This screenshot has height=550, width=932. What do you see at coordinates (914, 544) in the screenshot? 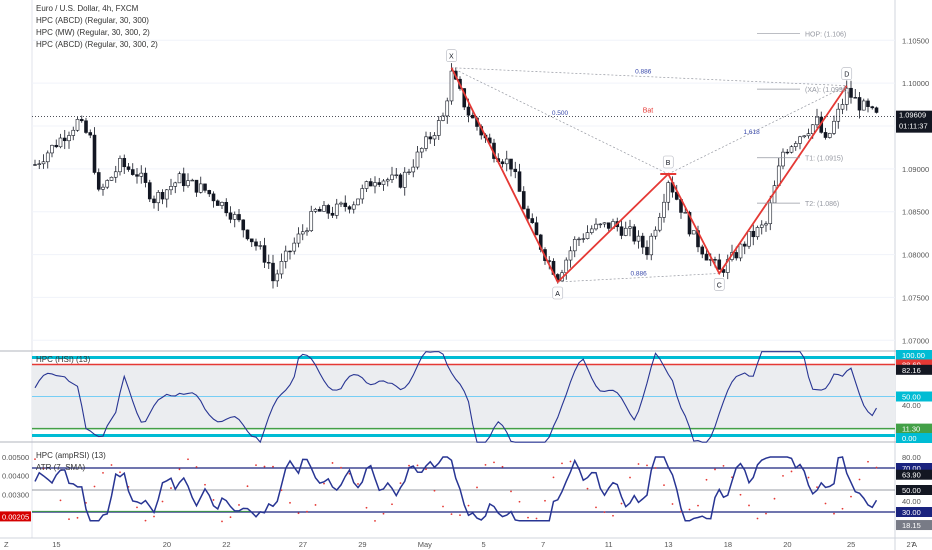
I see `time-axis-corner-right: A` at bounding box center [914, 544].